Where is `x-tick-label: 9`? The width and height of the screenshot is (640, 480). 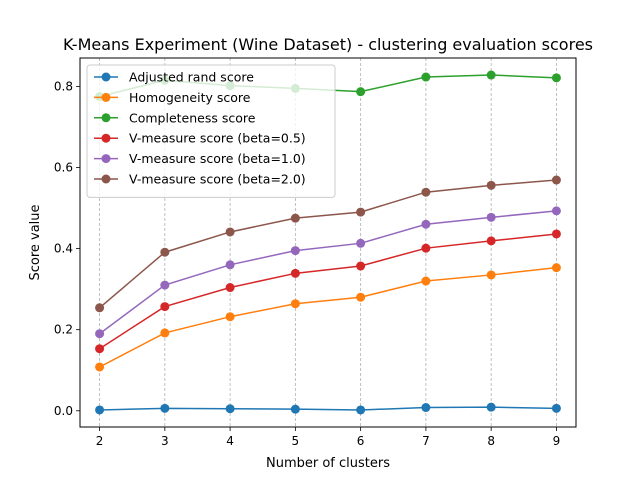 x-tick-label: 9 is located at coordinates (557, 441).